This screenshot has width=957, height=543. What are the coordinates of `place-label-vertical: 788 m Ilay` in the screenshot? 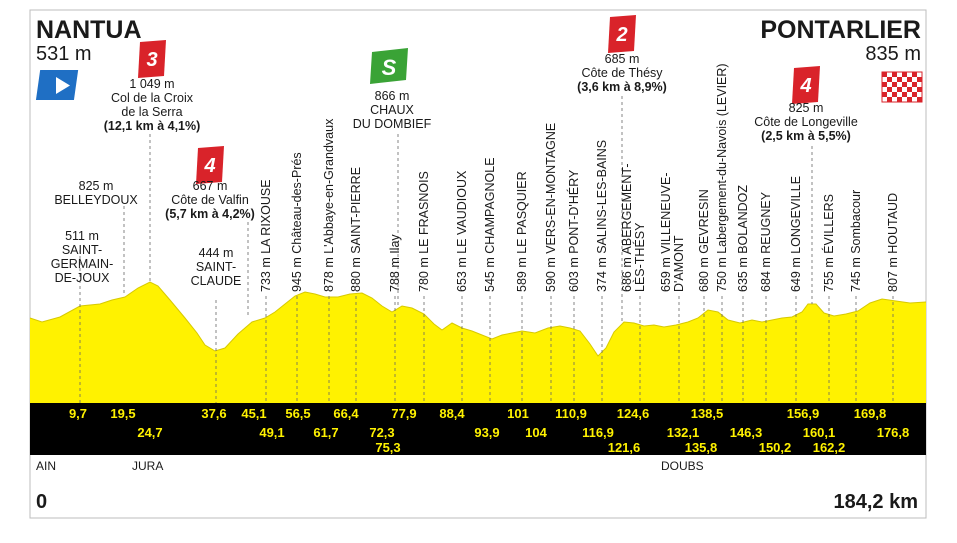 It's located at (395, 263).